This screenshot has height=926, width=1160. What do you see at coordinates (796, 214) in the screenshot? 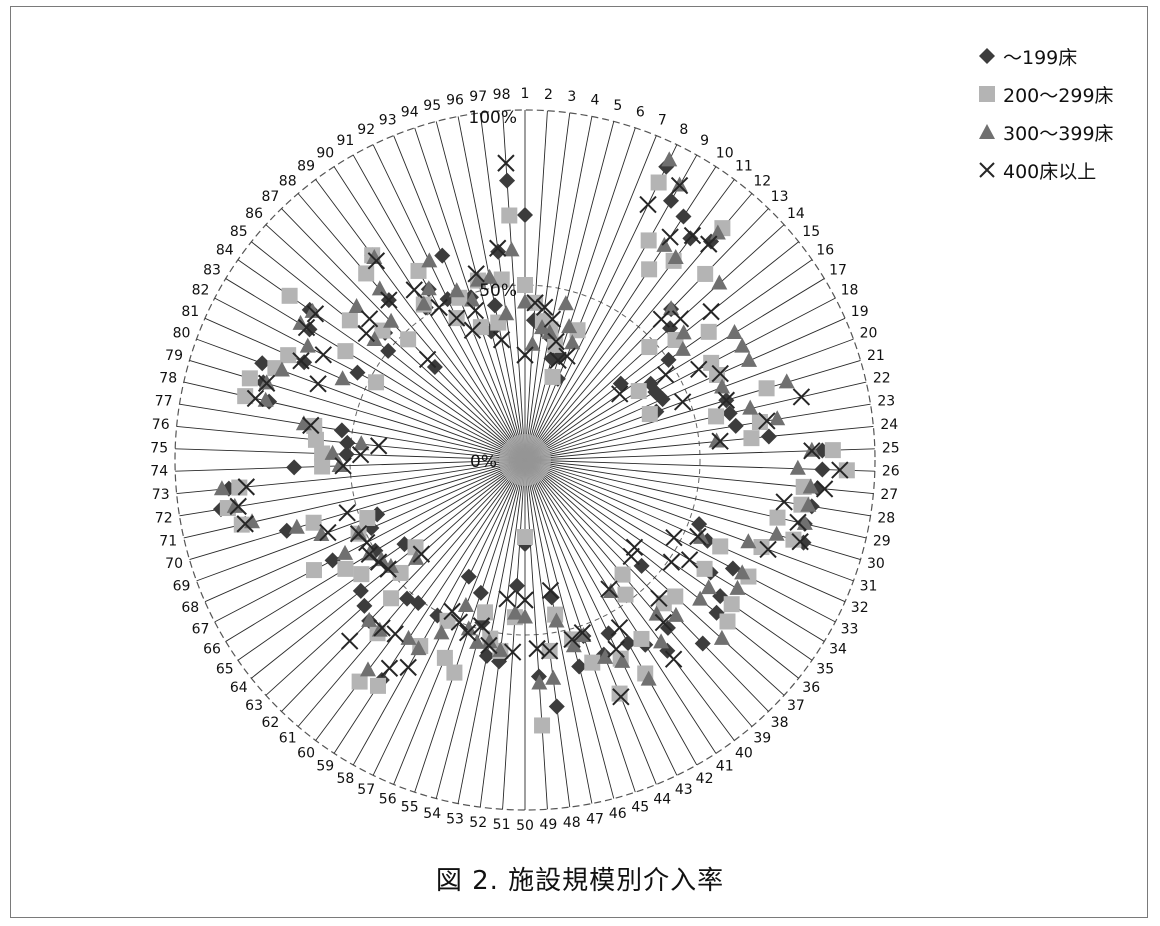
I see `axis-label: 14` at bounding box center [796, 214].